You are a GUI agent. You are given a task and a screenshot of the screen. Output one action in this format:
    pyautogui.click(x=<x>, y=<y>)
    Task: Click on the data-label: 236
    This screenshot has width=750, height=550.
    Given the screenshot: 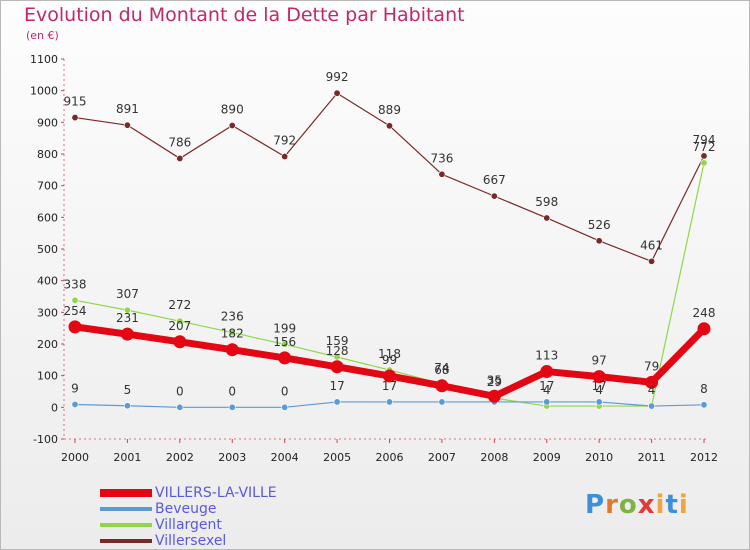 What is the action you would take?
    pyautogui.click(x=232, y=317)
    